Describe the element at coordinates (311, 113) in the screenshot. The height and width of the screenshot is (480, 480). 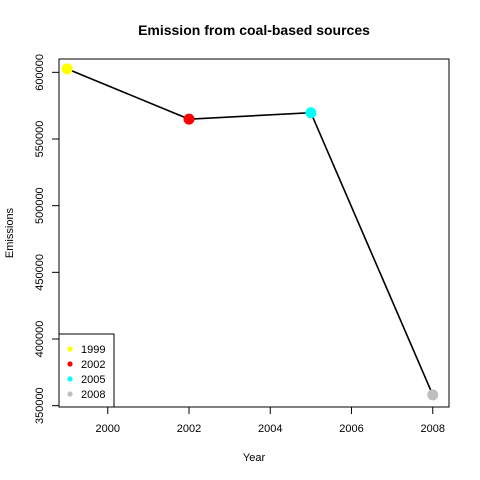
I see `data-point-2005` at that location.